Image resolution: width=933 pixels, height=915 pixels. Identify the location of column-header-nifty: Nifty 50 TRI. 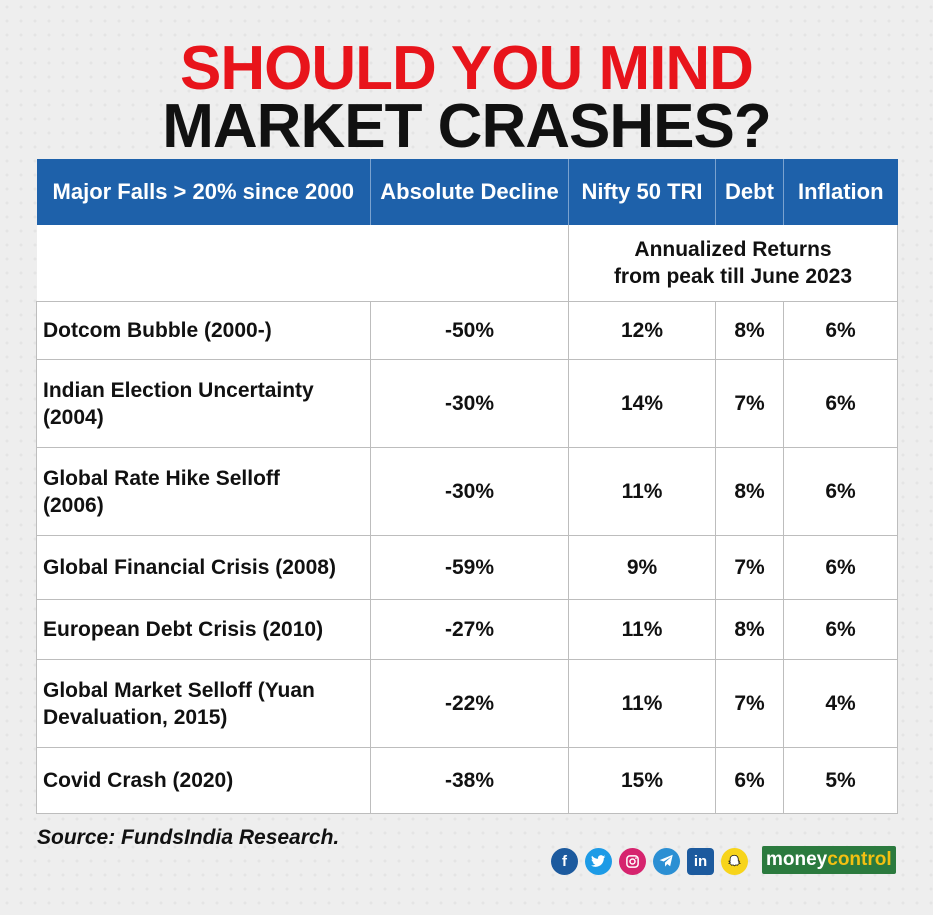
(642, 192).